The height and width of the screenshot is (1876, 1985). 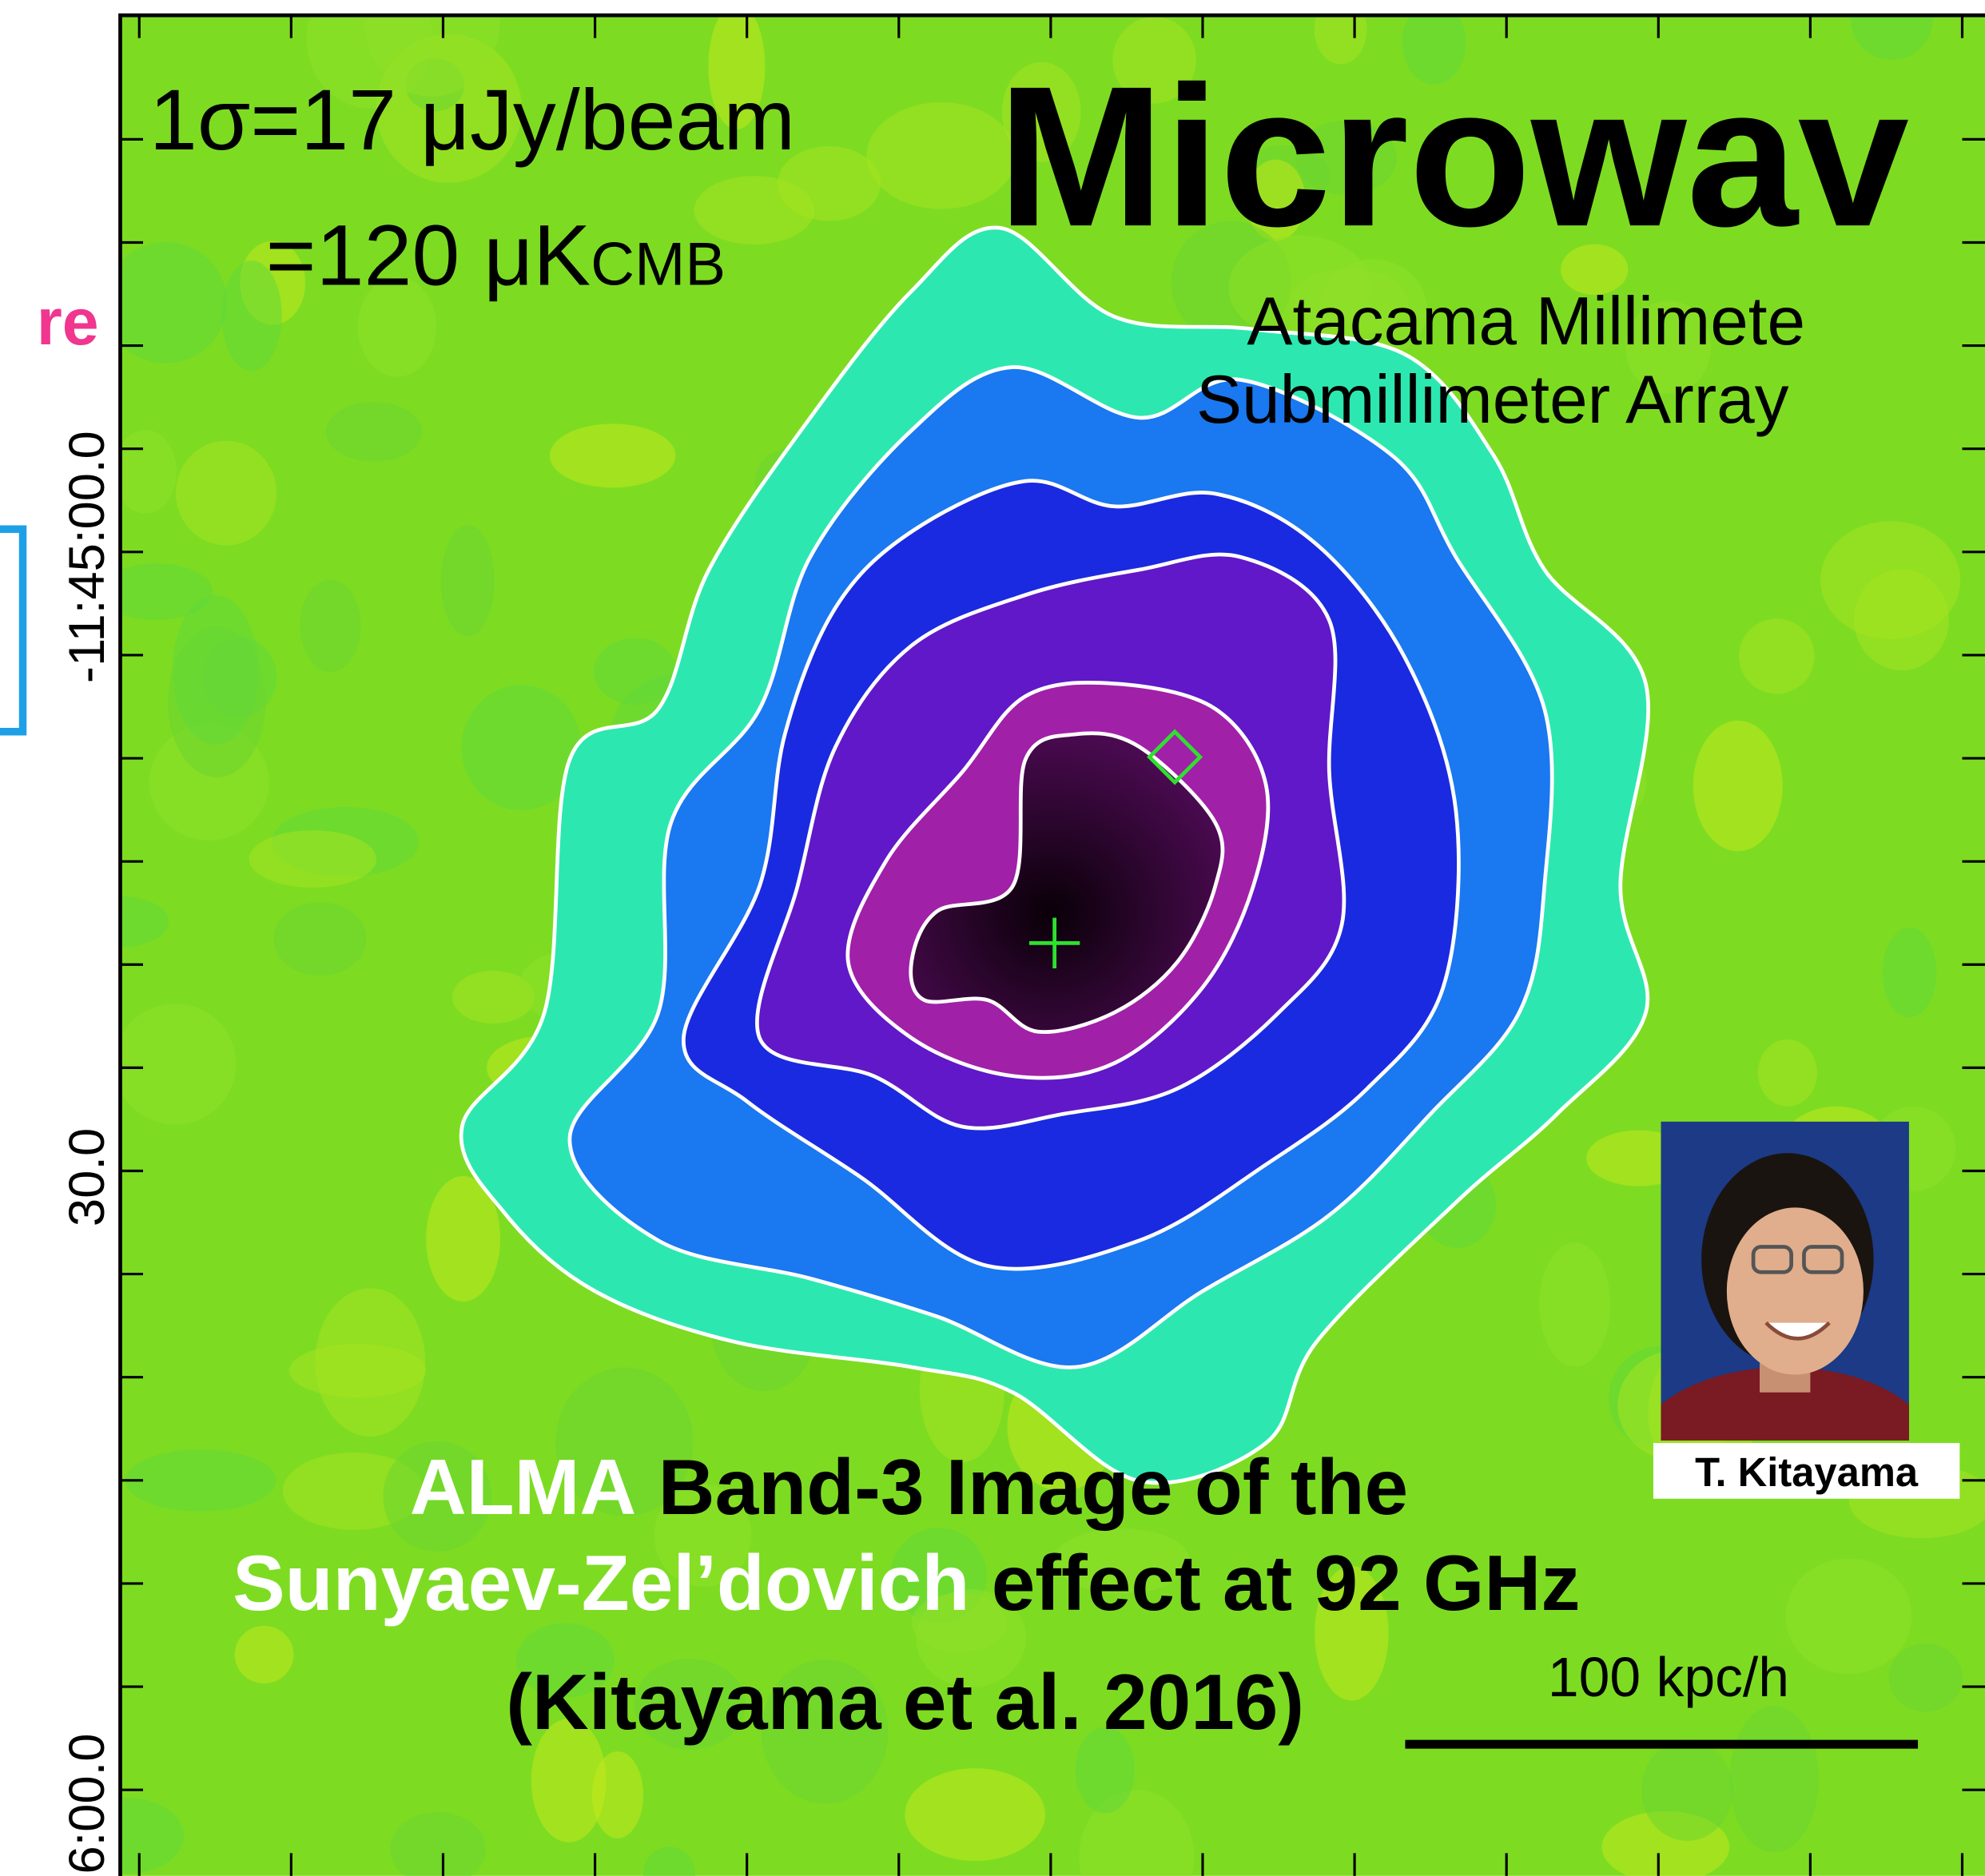 I want to click on centroid-cross, so click(x=1054, y=943).